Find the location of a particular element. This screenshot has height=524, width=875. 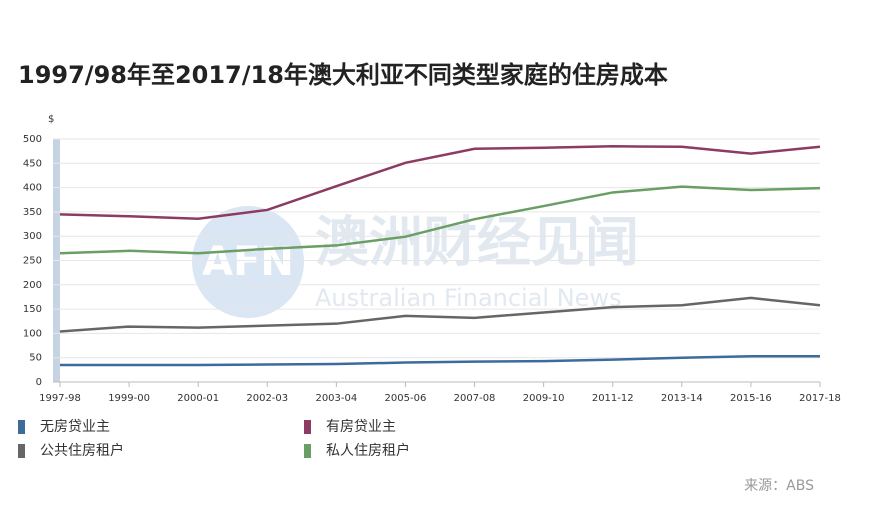

legend-label: 公共住房租户 is located at coordinates (82, 450).